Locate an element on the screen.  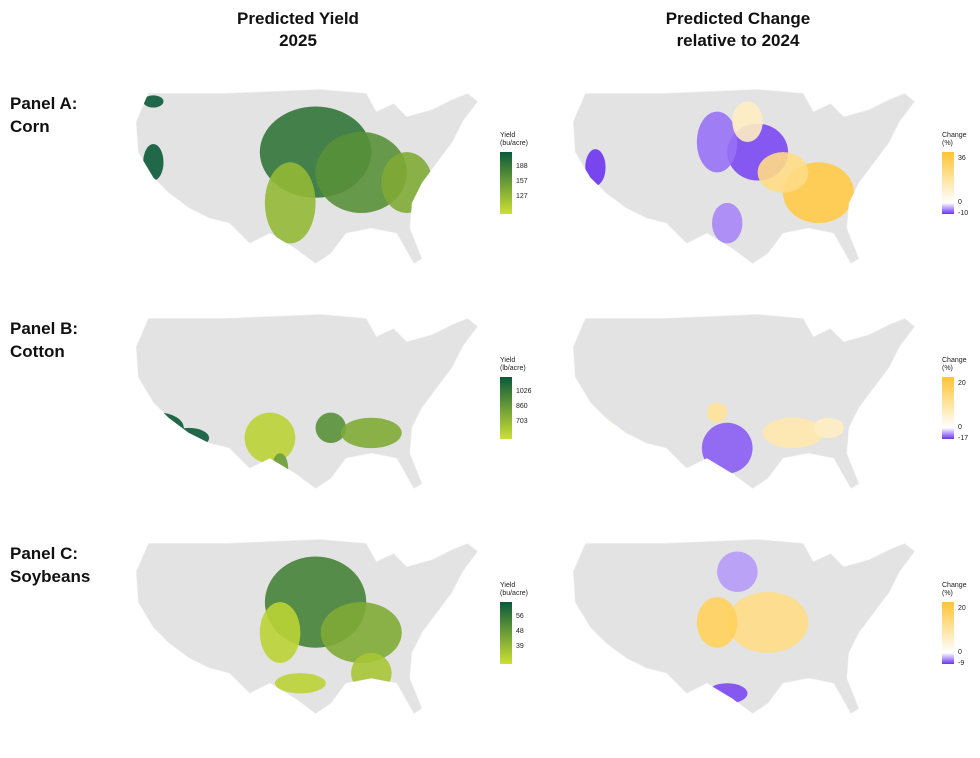
panel-label: Panel B: Cotton is located at coordinates (44, 340).